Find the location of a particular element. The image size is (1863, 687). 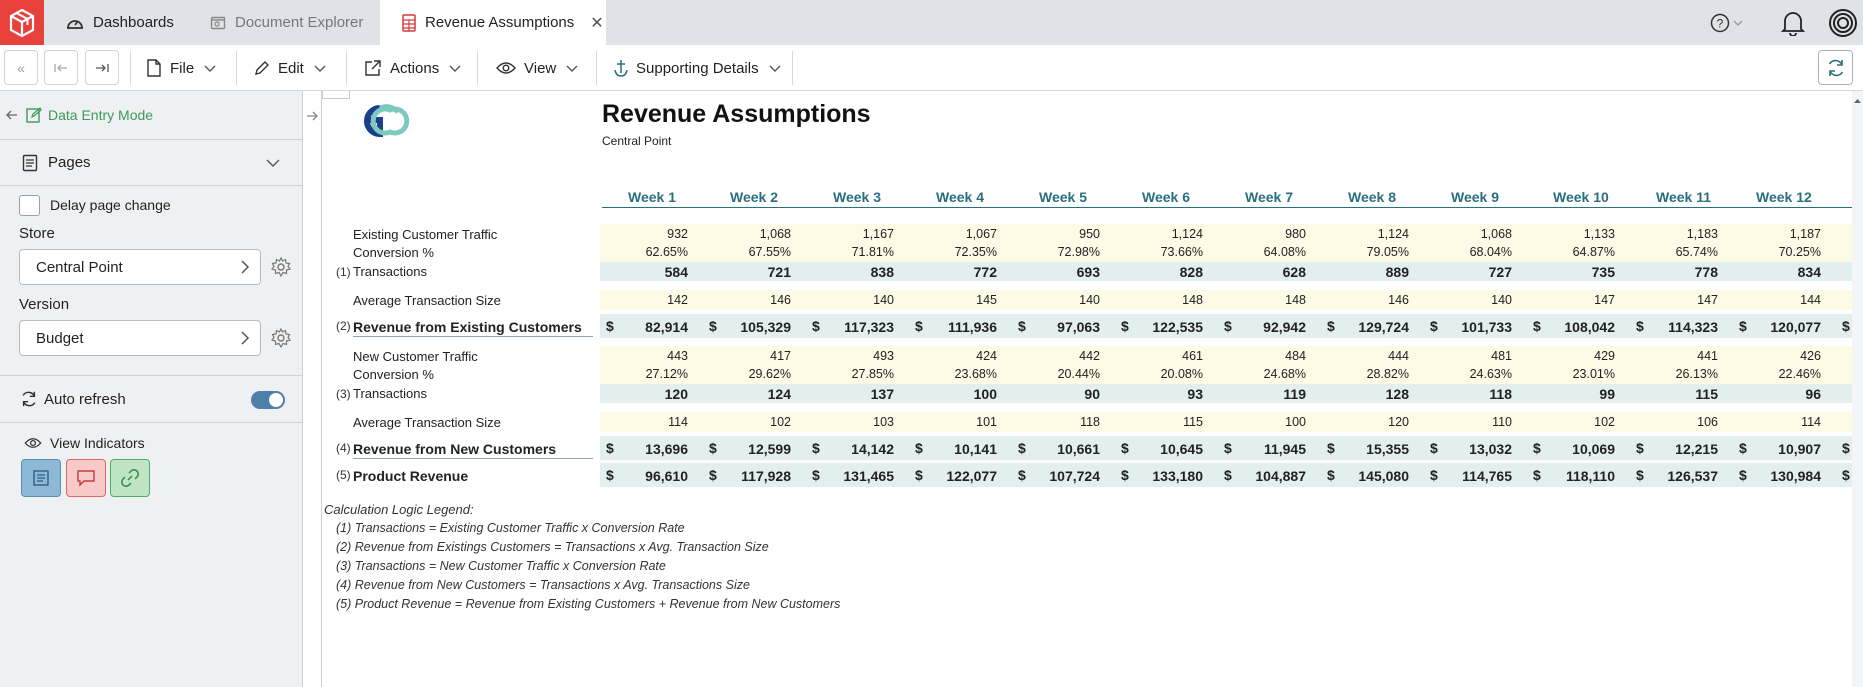

data-cell: 73.66% is located at coordinates (1181, 252).